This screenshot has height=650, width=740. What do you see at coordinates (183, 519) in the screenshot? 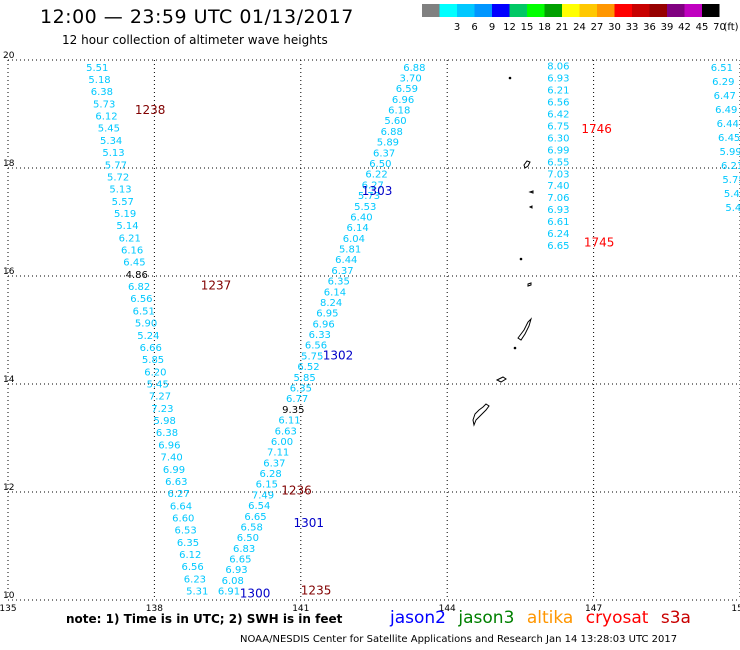
I see `swh-value: 6.60` at bounding box center [183, 519].